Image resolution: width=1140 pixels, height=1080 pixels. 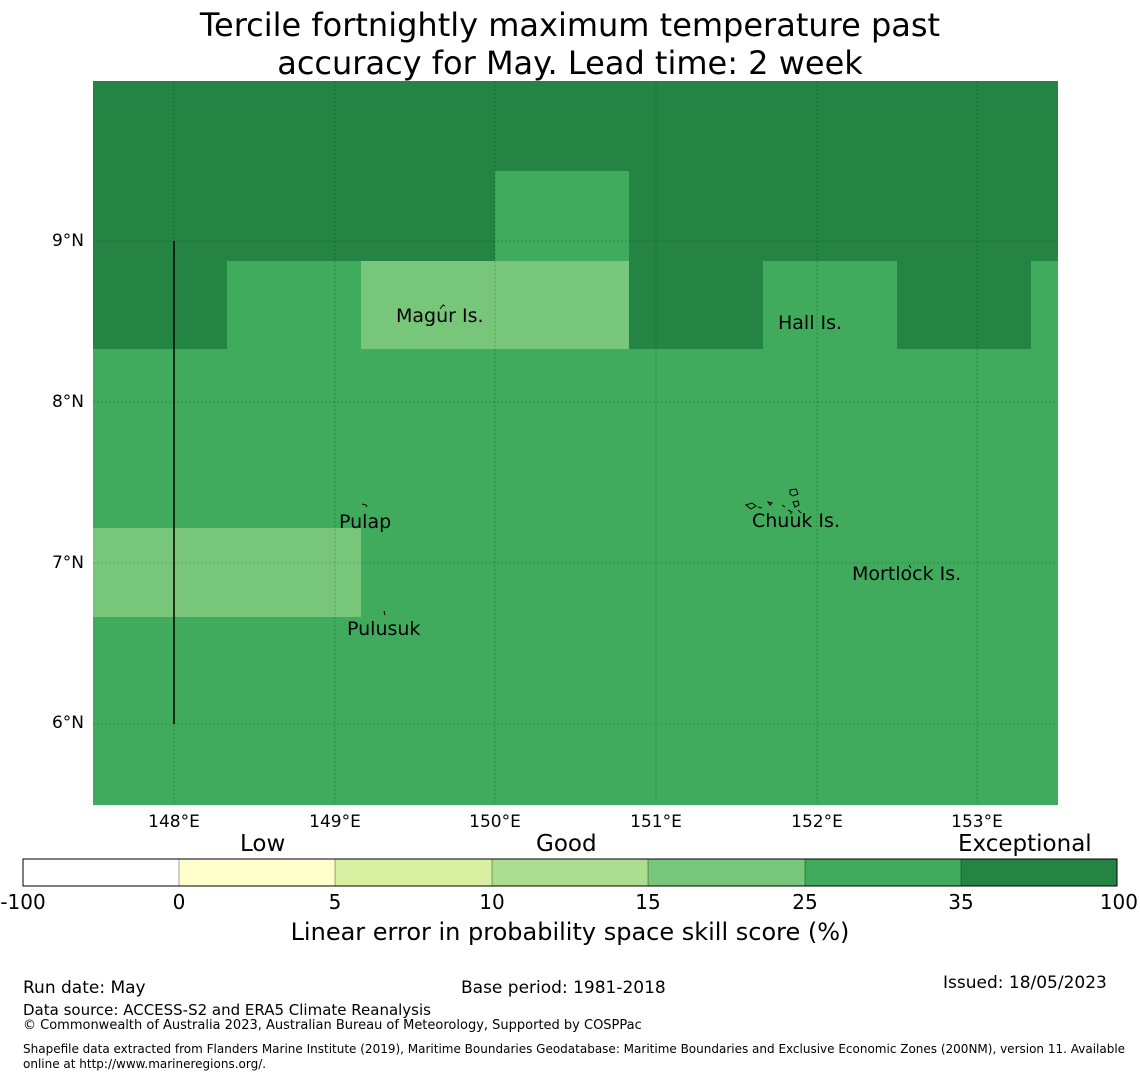 I want to click on colorbar-tick: -100, so click(x=23, y=902).